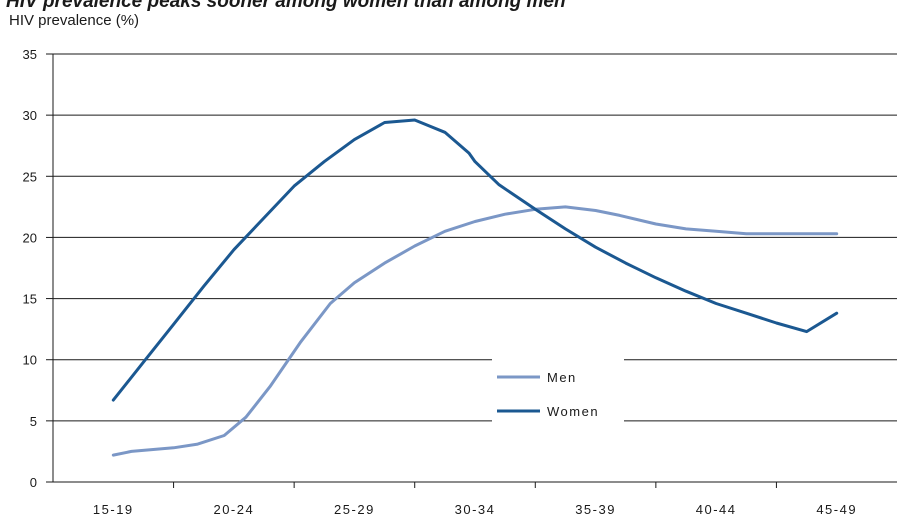  I want to click on y-tick-label: 30, so click(30, 115).